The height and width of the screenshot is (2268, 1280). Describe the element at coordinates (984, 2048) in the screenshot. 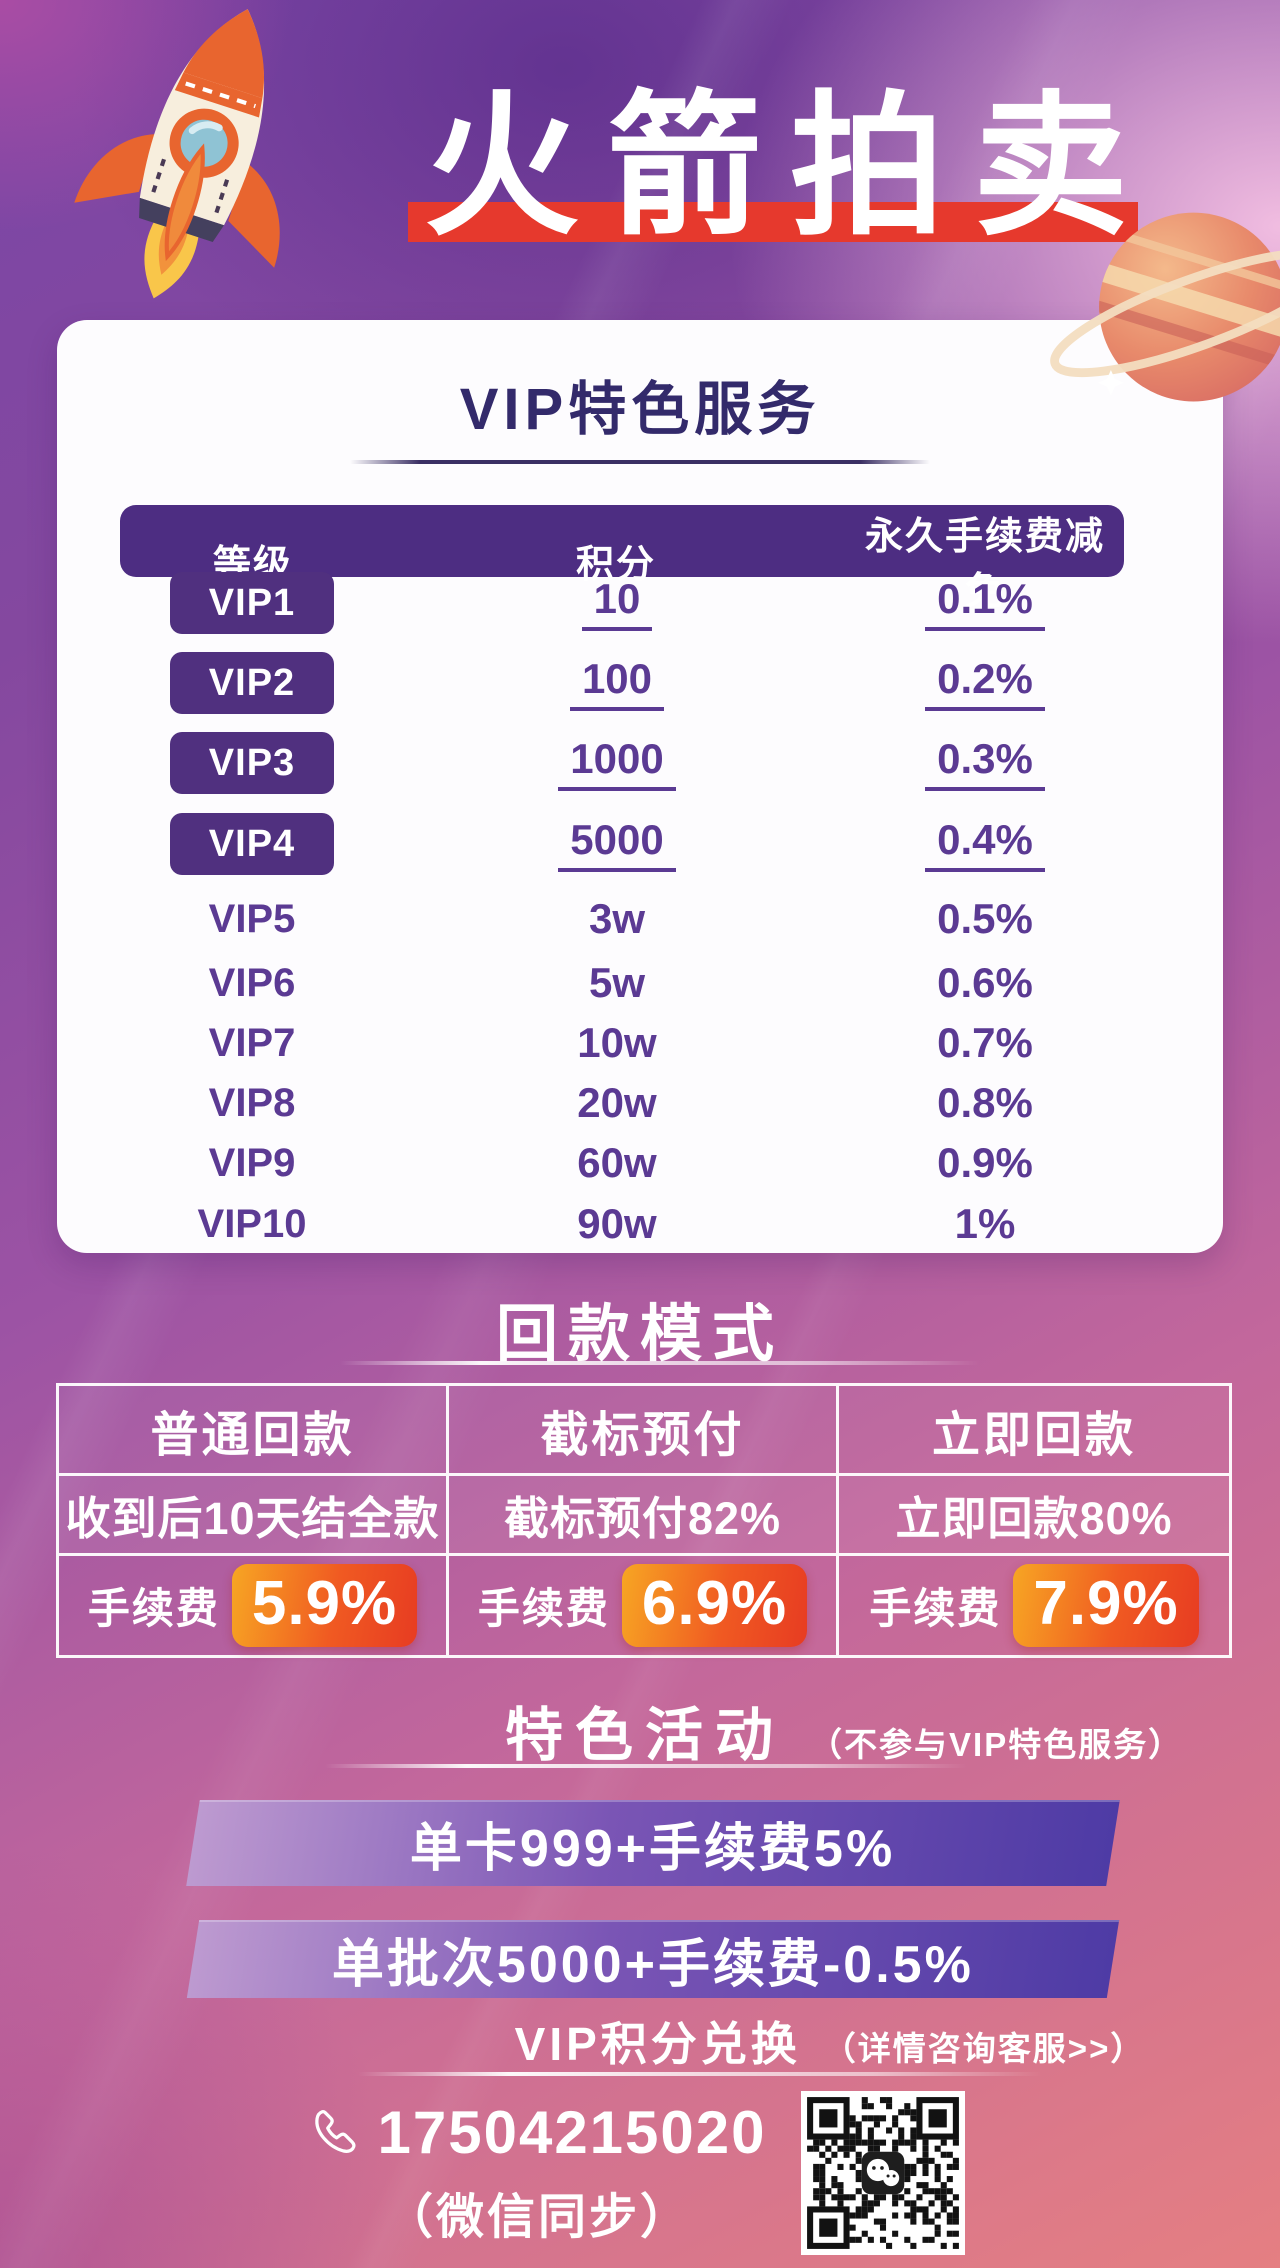

I see `points-exchange-note: （详情咨询客服>>）` at that location.